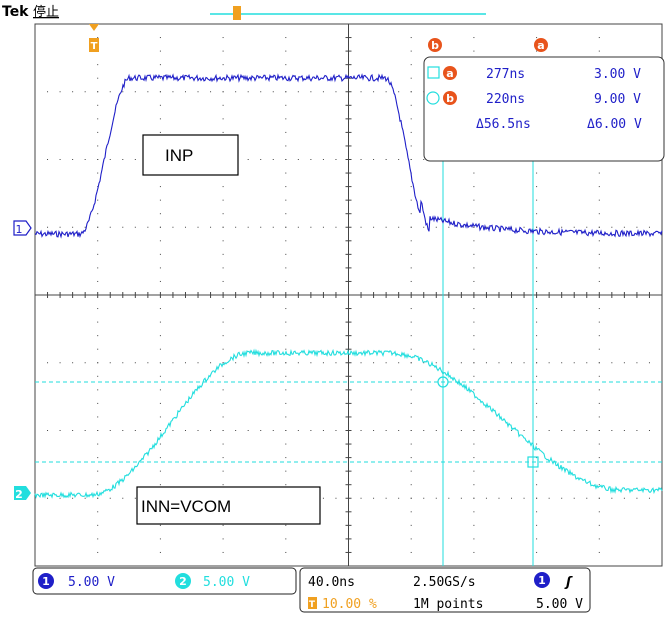 The width and height of the screenshot is (672, 621). What do you see at coordinates (433, 72) in the screenshot?
I see `square-cursor-icon` at bounding box center [433, 72].